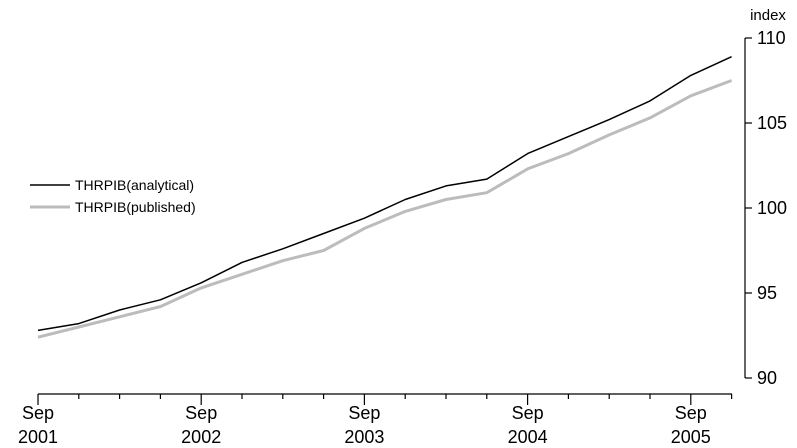 The image size is (797, 448). I want to click on y-tick-label-110: 110, so click(771, 38).